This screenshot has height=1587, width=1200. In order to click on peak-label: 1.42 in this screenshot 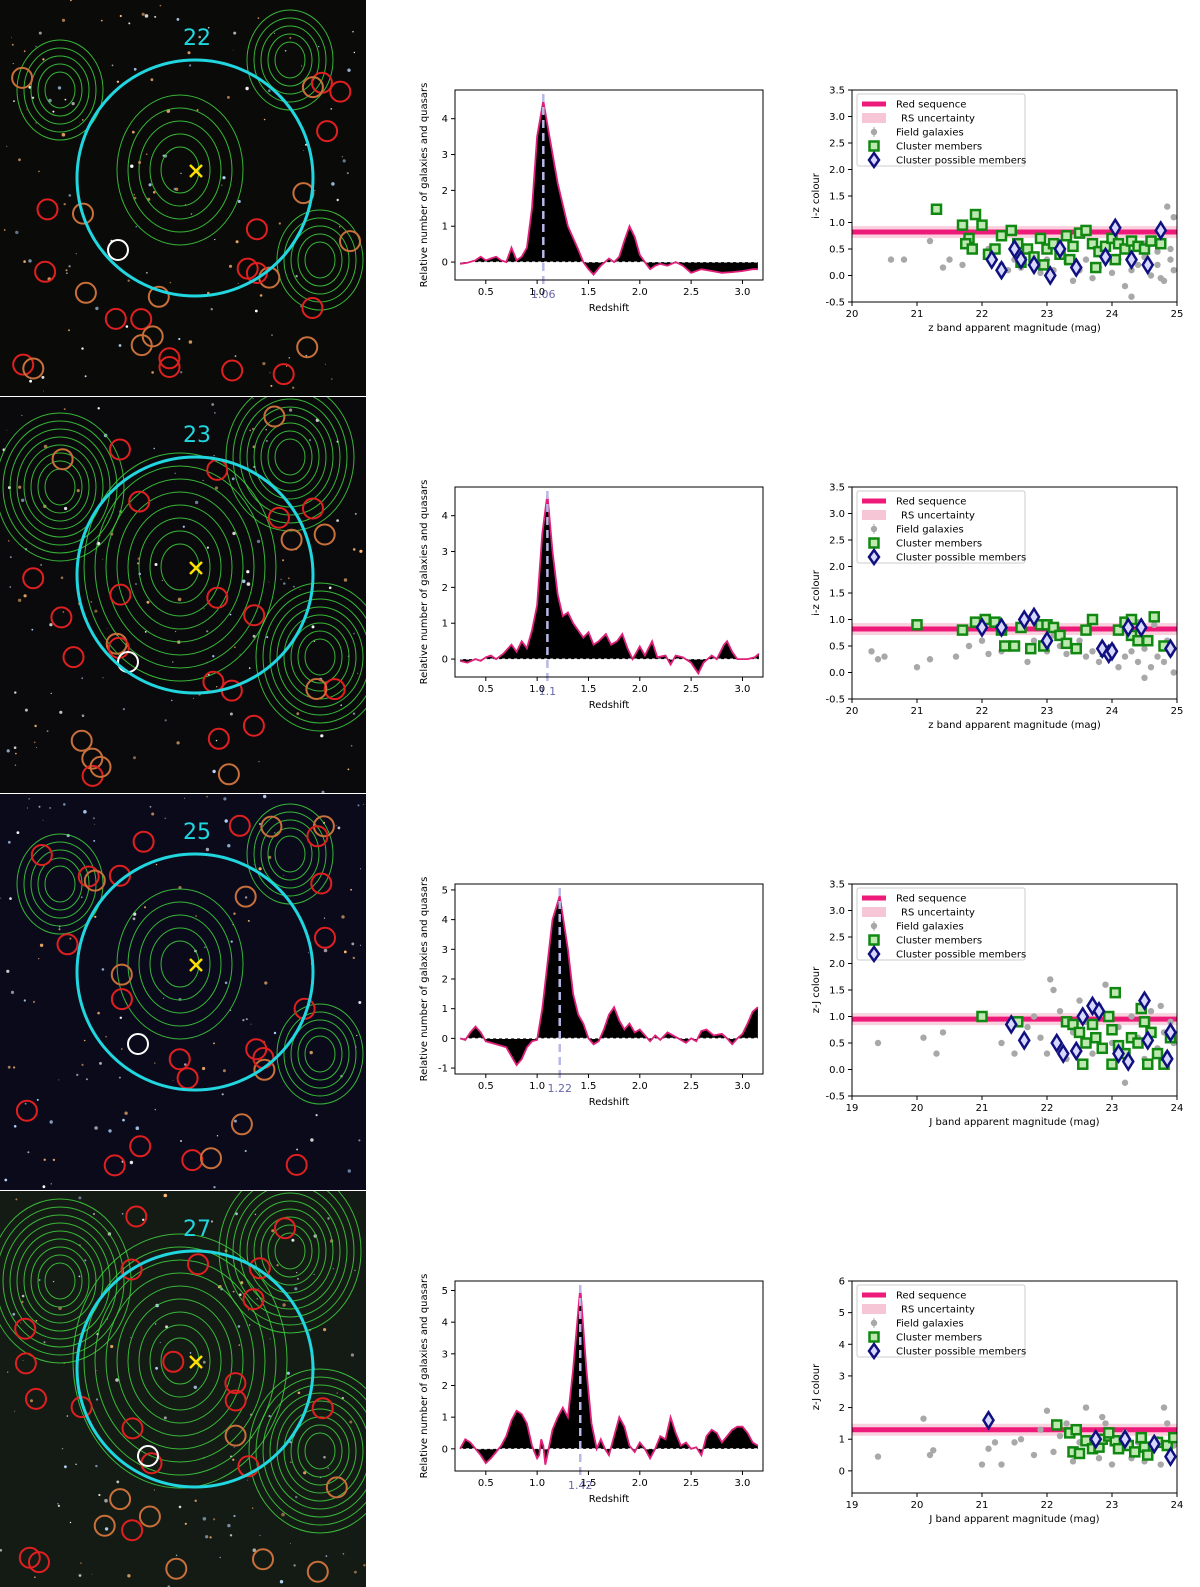, I will do `click(580, 1485)`.